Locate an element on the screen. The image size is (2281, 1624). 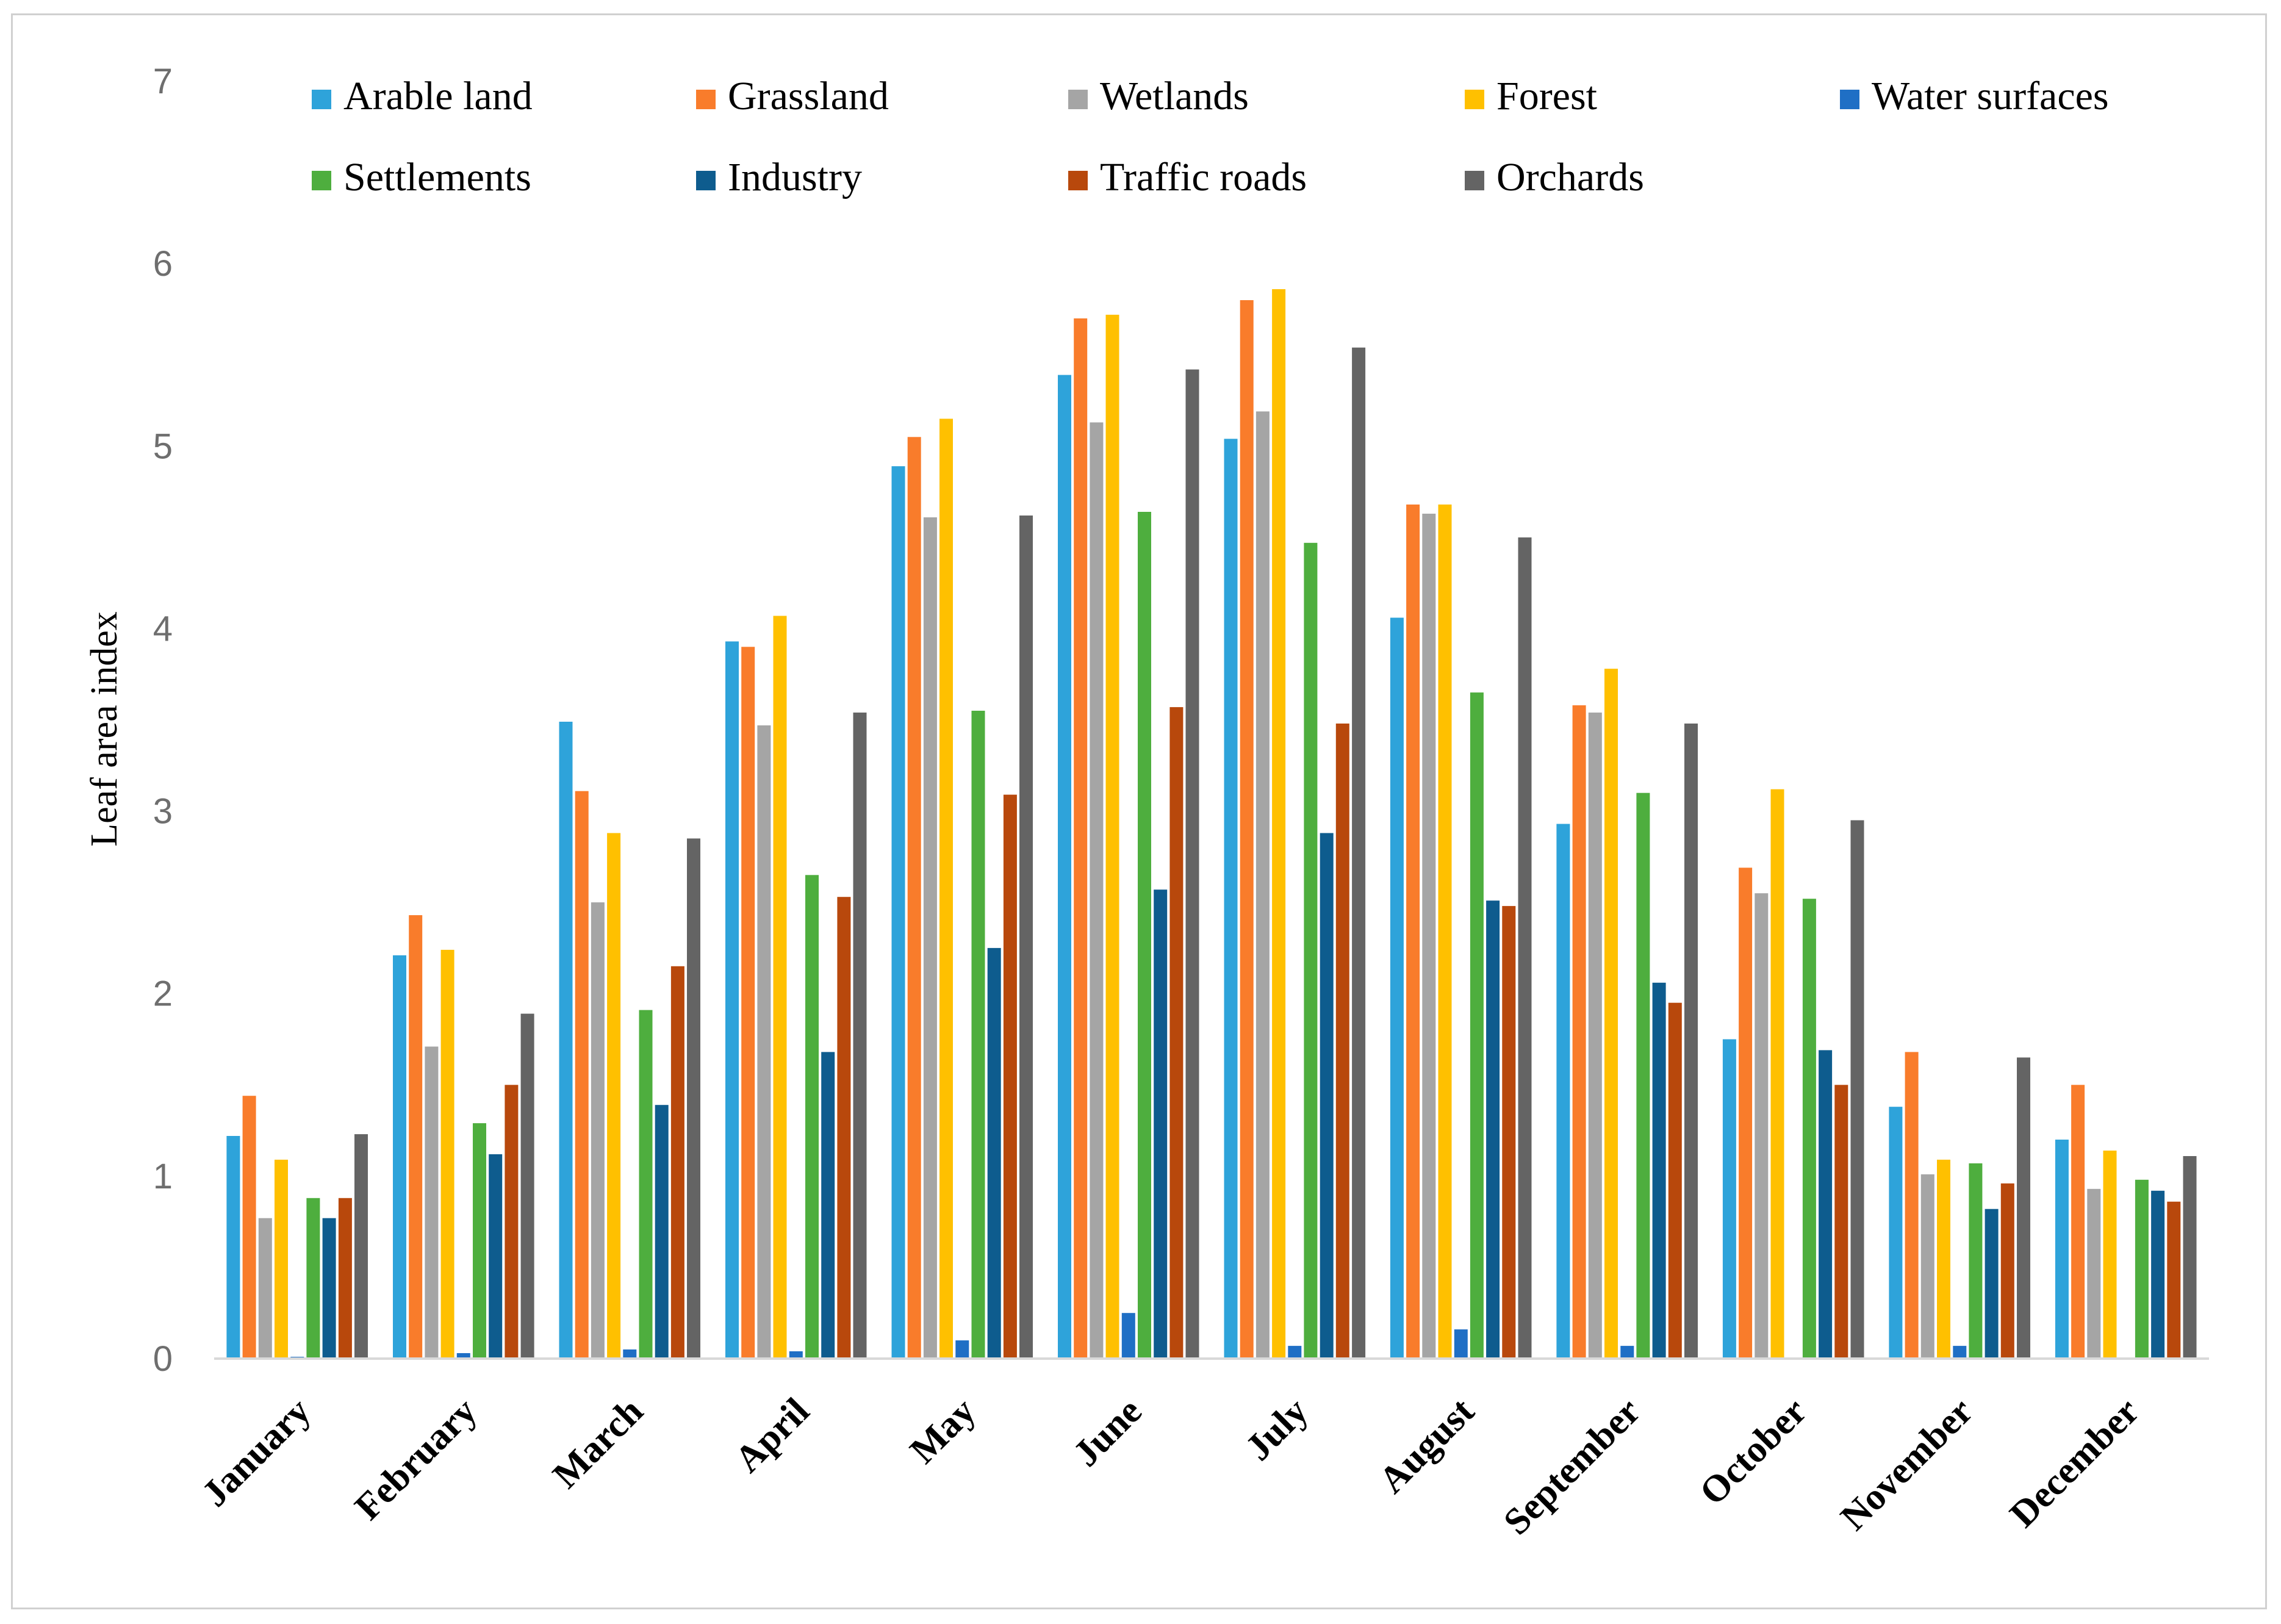
legend-label: Traffic roads is located at coordinates (1203, 177).